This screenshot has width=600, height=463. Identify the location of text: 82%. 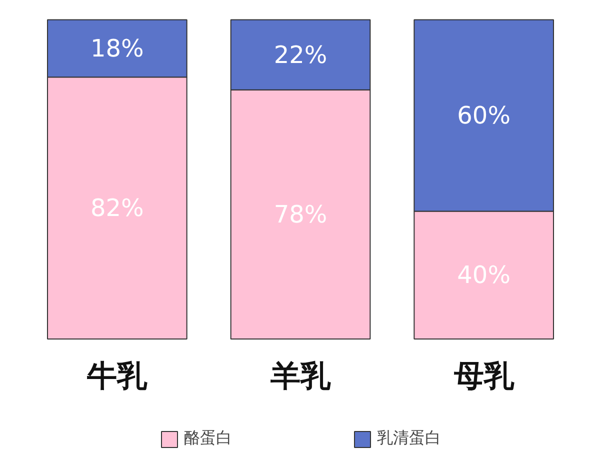
(117, 208).